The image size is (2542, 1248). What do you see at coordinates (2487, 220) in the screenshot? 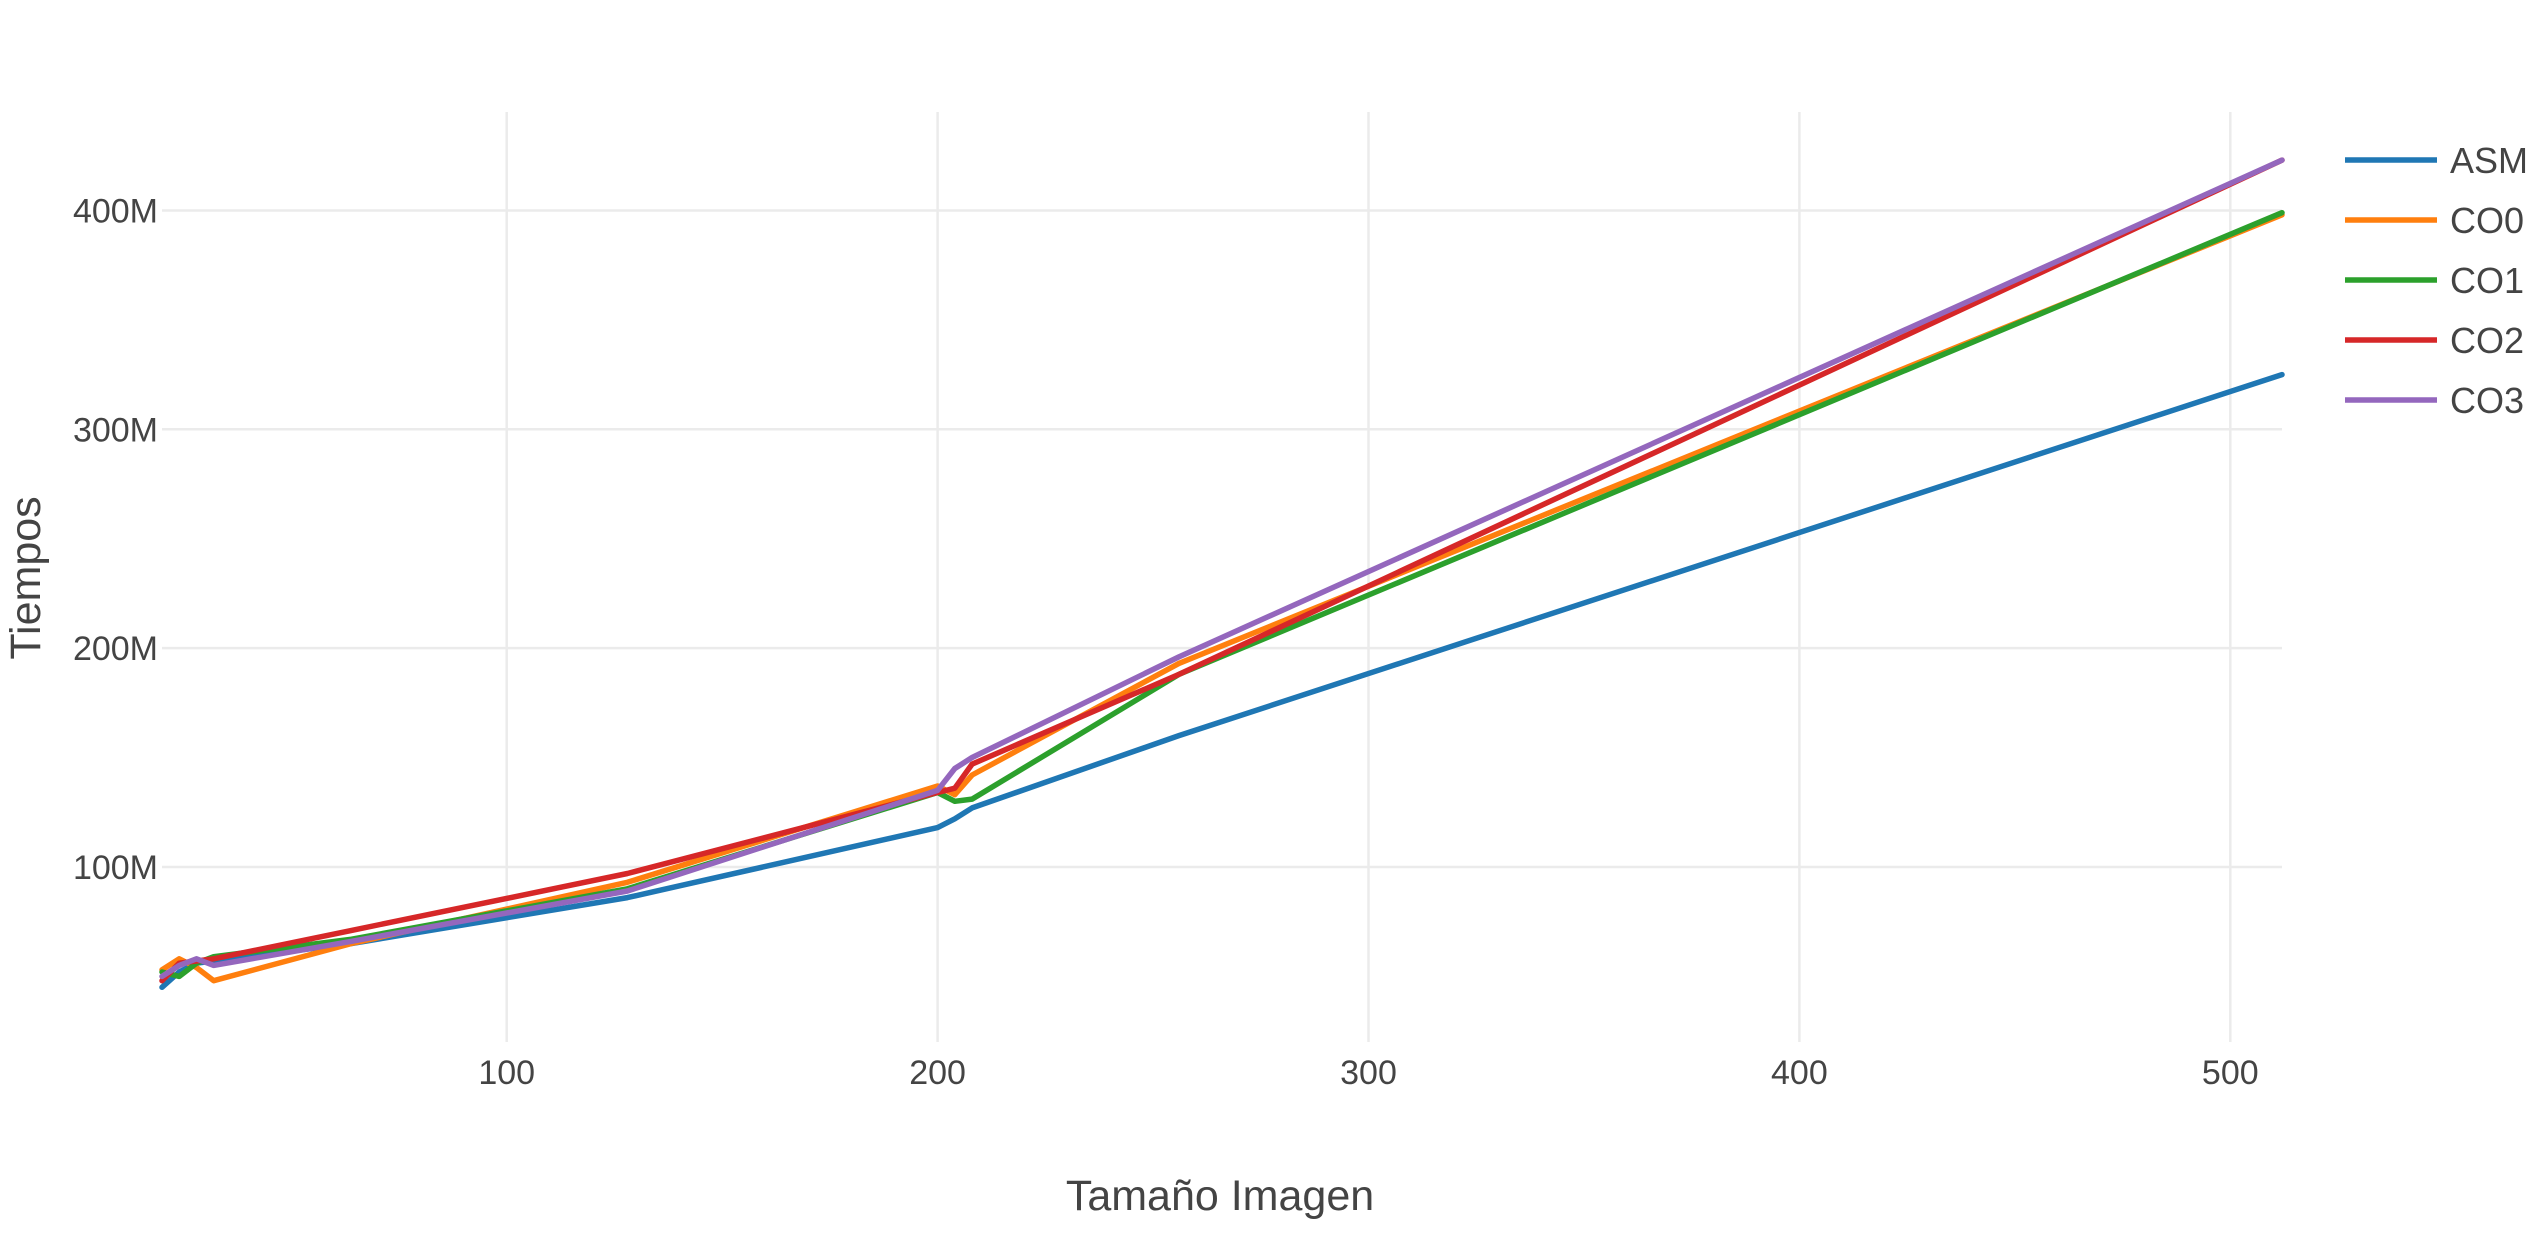
I see `legend-label: CO0` at bounding box center [2487, 220].